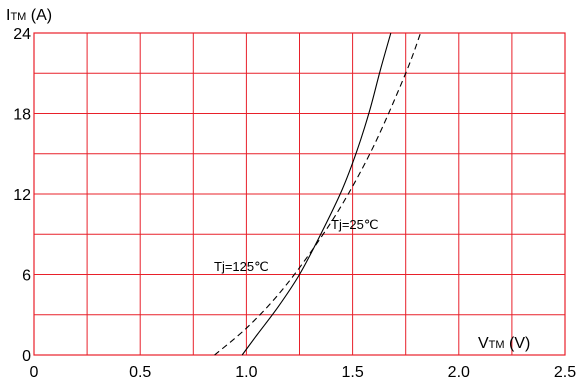 The width and height of the screenshot is (585, 382). Describe the element at coordinates (504, 343) in the screenshot. I see `x-axis-label: VTM (V)` at that location.